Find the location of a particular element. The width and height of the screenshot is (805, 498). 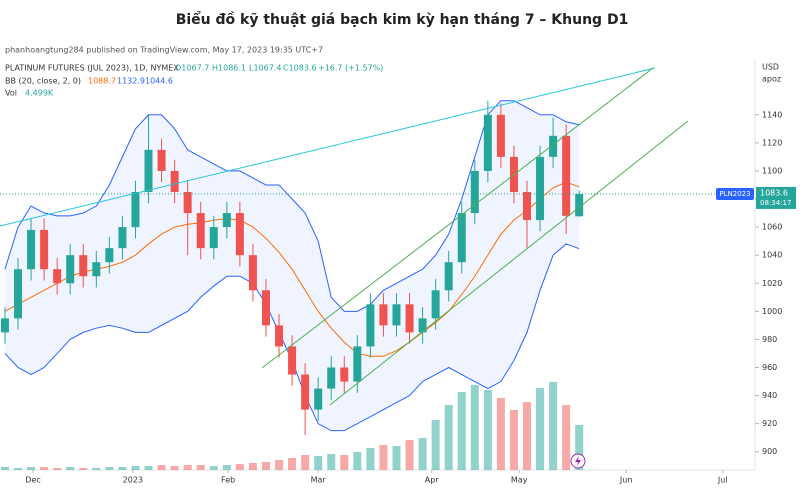

legend-close: C1083.6 is located at coordinates (300, 68).